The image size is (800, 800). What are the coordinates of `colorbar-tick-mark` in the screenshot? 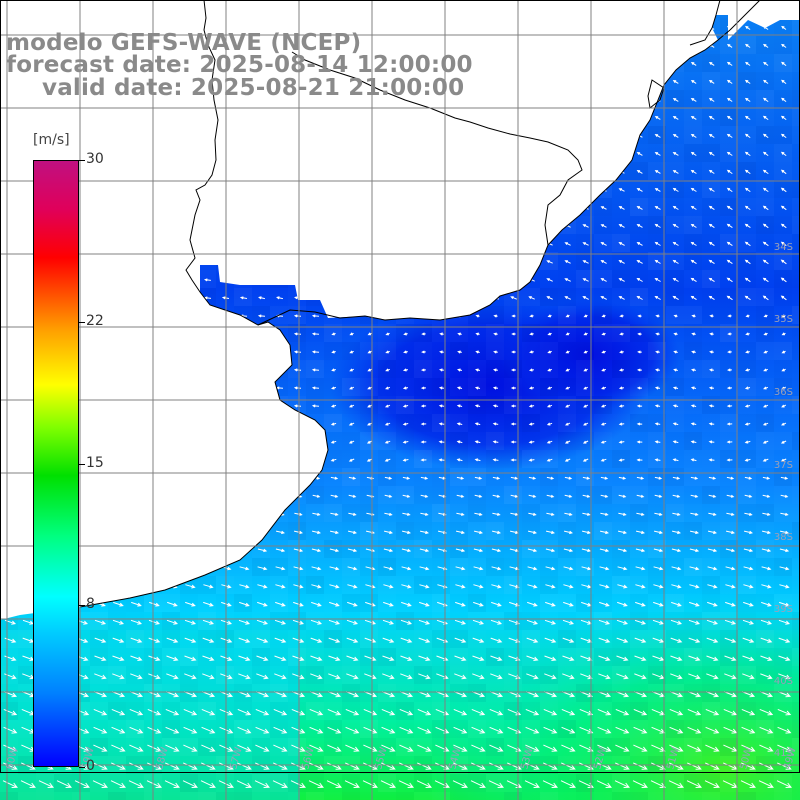 It's located at (82, 767).